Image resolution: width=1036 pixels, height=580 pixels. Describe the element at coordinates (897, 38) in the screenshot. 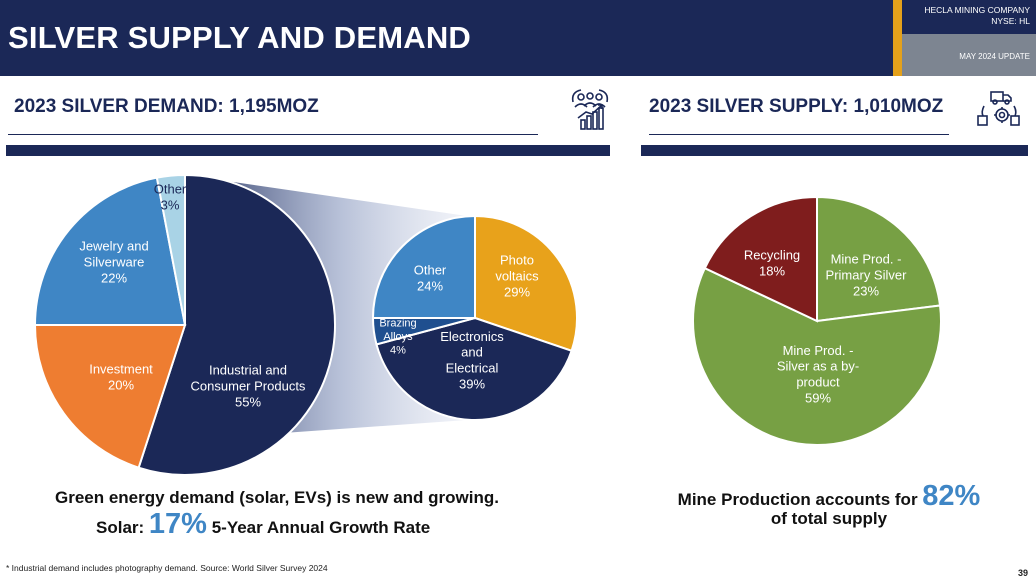

I see `accent-bar` at that location.